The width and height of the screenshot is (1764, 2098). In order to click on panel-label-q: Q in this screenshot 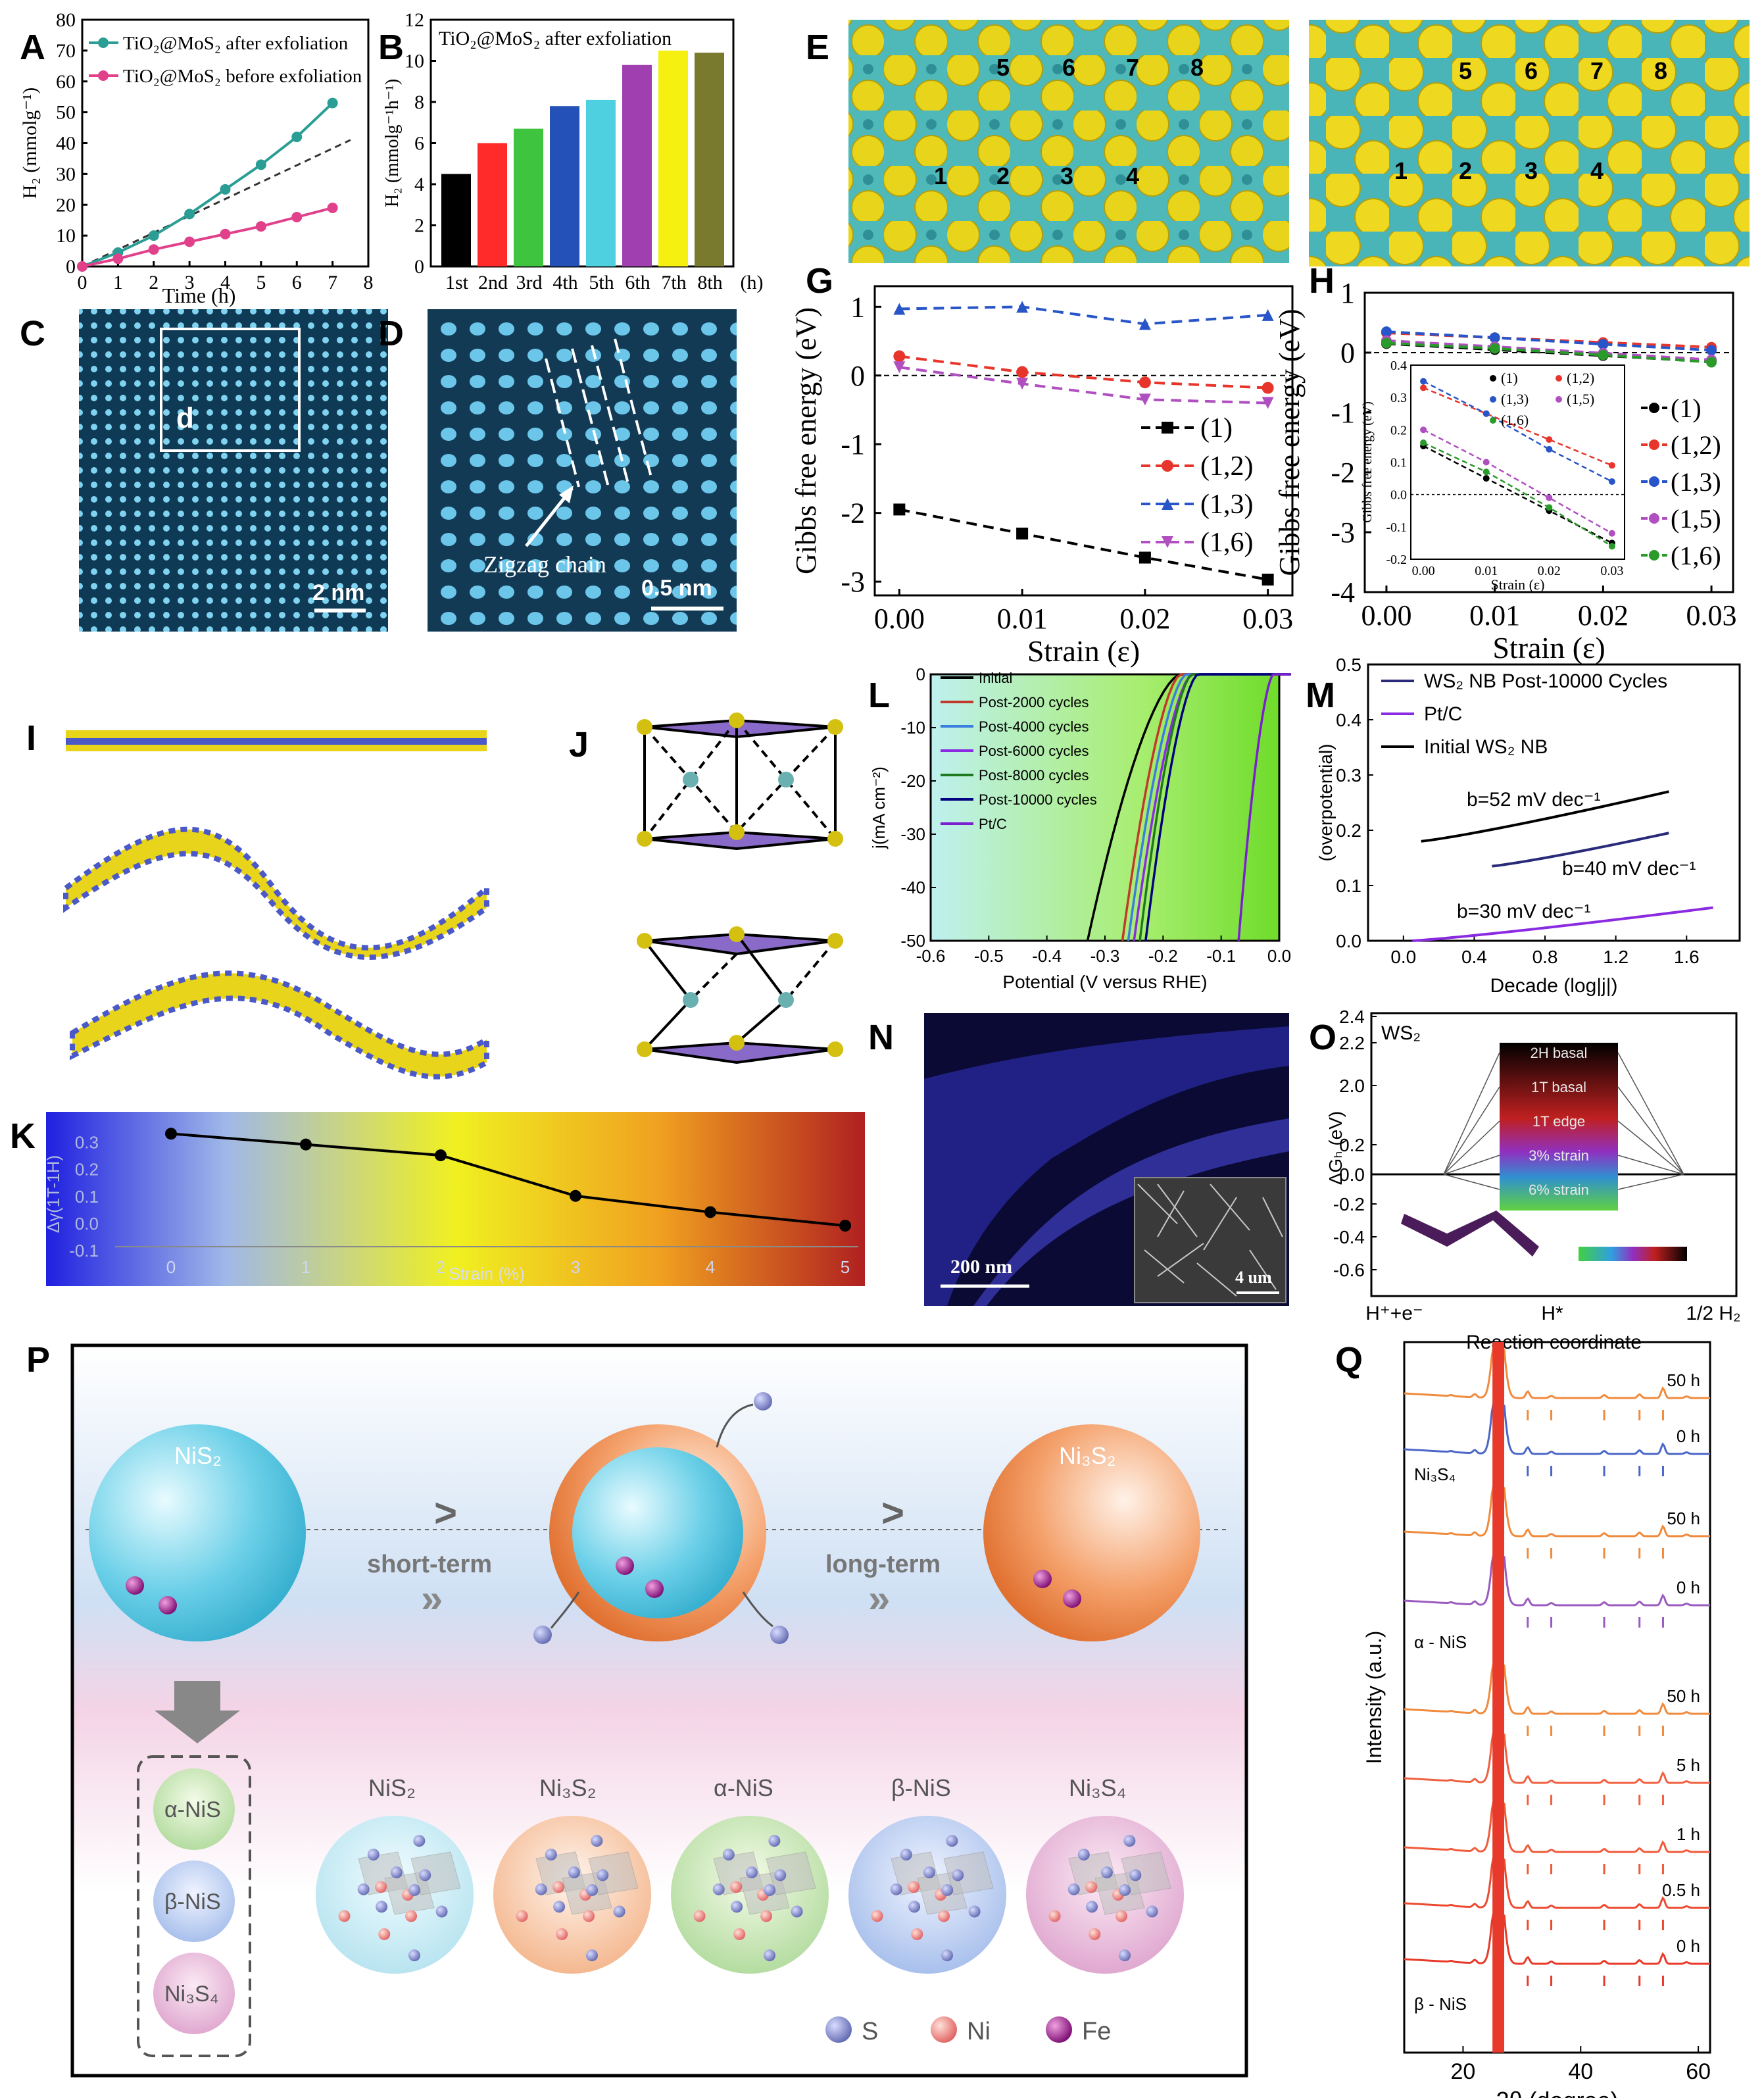, I will do `click(1349, 1360)`.